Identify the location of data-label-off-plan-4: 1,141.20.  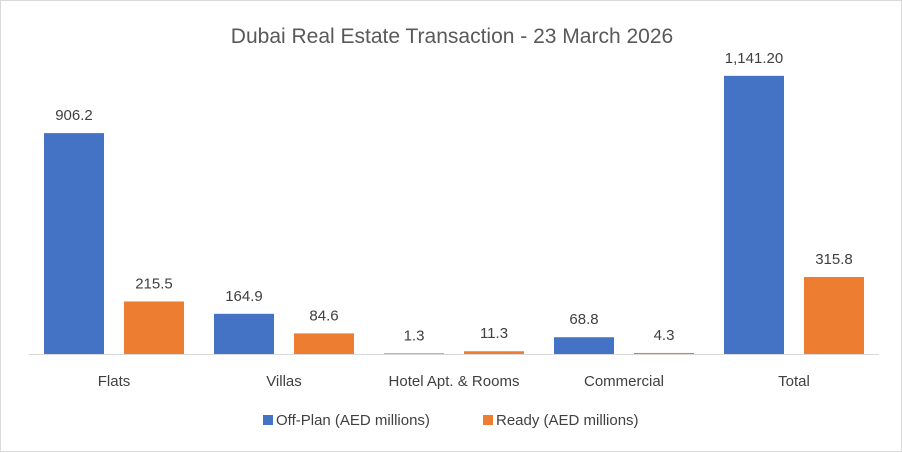
(754, 58).